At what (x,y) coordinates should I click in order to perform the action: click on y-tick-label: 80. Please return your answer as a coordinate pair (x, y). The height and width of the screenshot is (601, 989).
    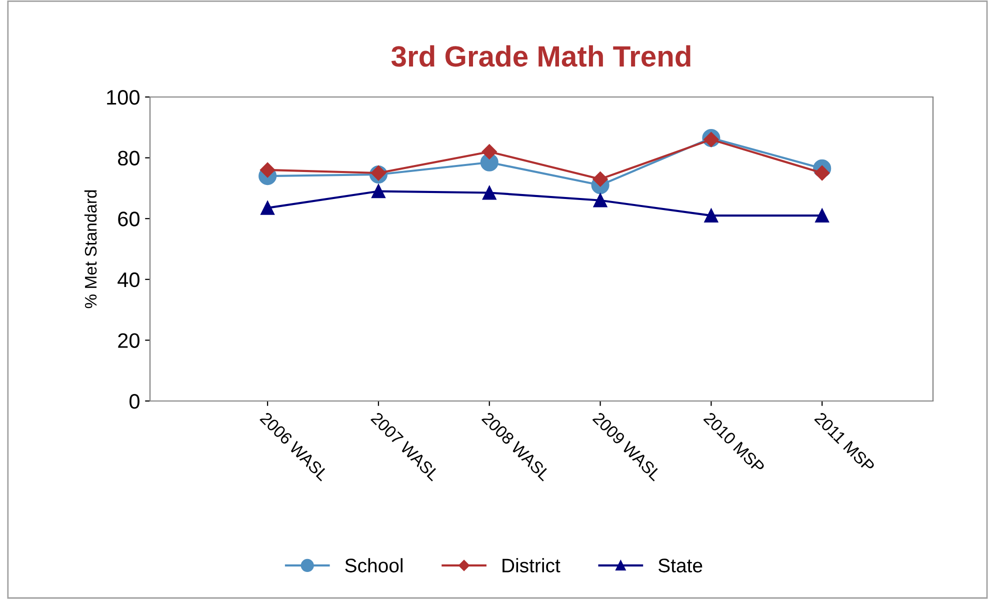
    Looking at the image, I should click on (129, 158).